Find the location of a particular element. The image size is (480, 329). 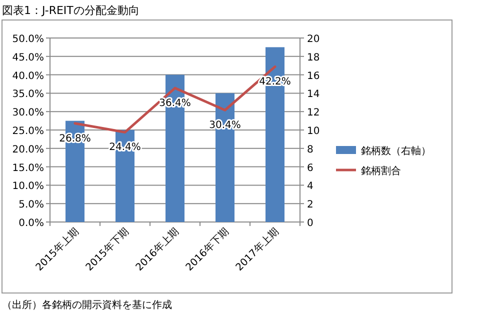

text: （出所）各銘柄の開示資料を基に作成 is located at coordinates (87, 305).